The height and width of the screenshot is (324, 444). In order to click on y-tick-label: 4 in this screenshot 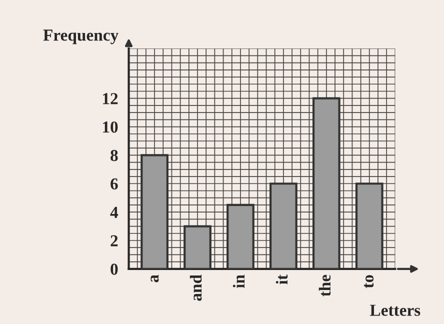, I will do `click(114, 212)`.